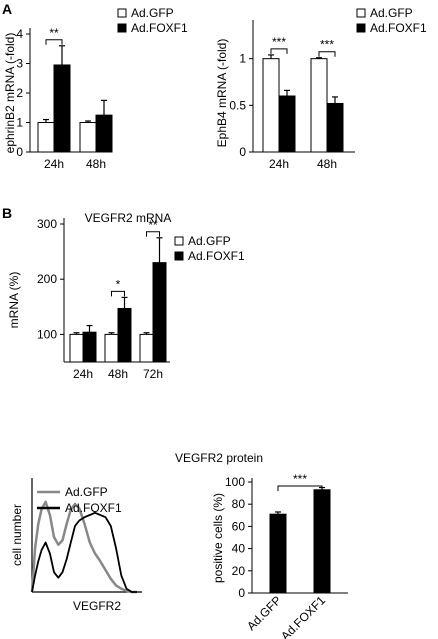 The image size is (438, 639). Describe the element at coordinates (239, 526) in the screenshot. I see `y-tick-label: 60` at that location.